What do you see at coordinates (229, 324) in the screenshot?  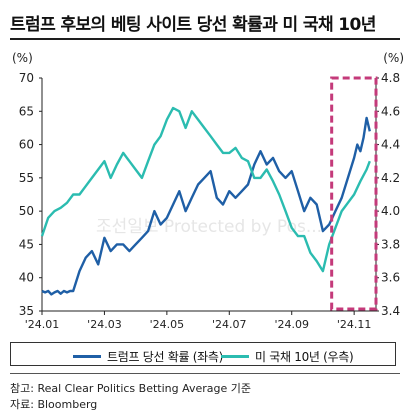 I see `x-tick-label: '24.07` at bounding box center [229, 324].